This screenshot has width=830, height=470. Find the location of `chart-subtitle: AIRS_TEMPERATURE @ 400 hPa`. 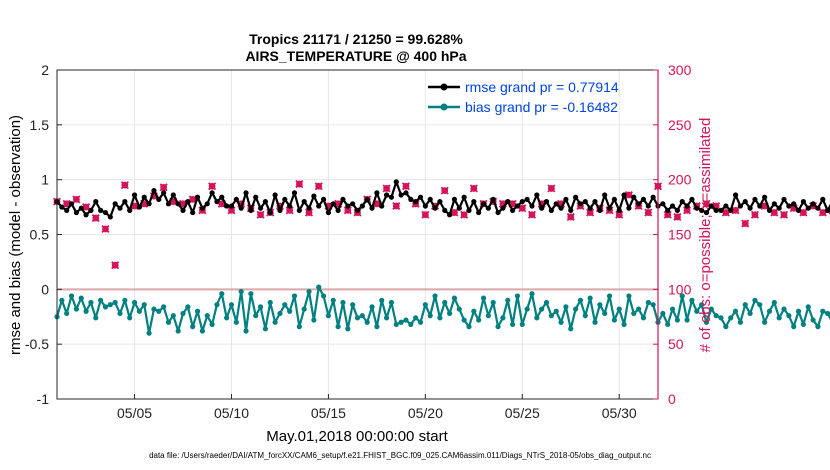

chart-subtitle: AIRS_TEMPERATURE @ 400 hPa is located at coordinates (355, 56).